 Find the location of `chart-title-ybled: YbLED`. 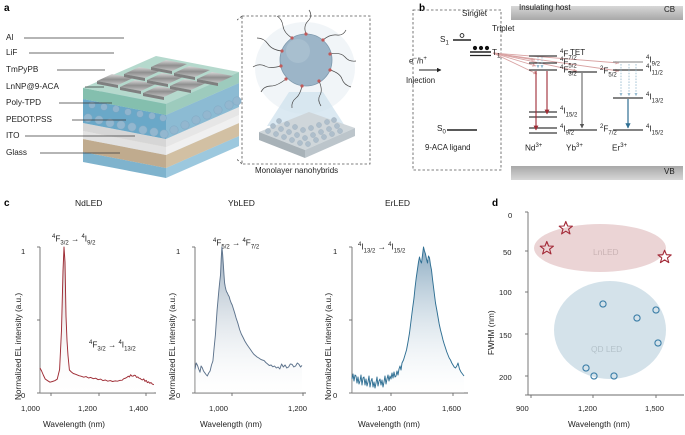

chart-title-ybled: YbLED is located at coordinates (241, 203).